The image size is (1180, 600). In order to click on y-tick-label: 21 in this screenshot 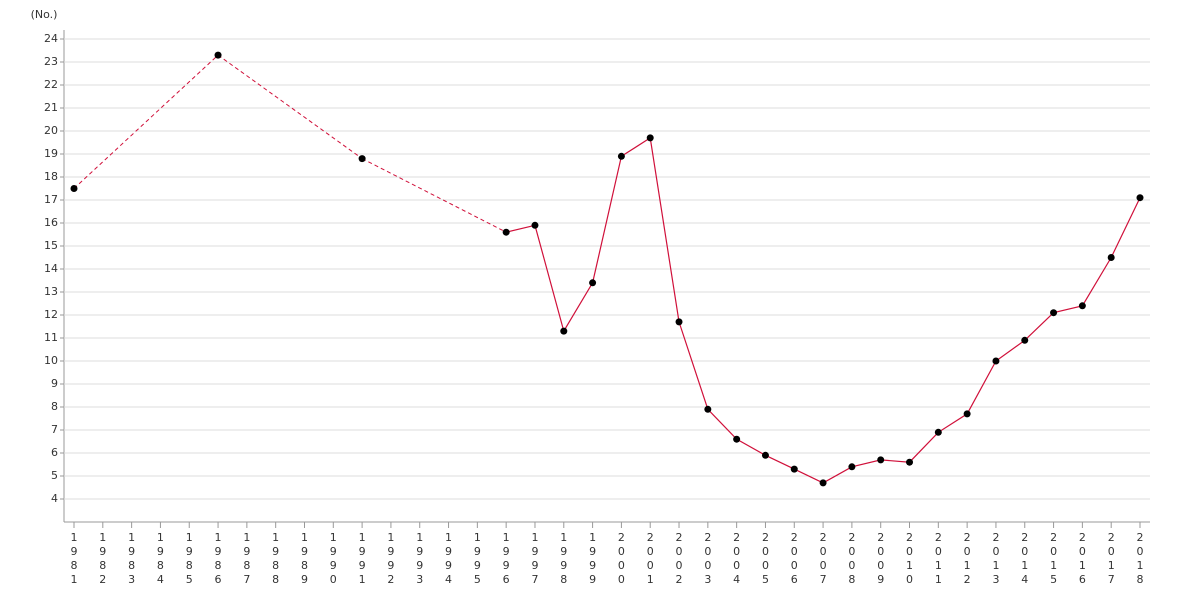, I will do `click(51, 107)`.